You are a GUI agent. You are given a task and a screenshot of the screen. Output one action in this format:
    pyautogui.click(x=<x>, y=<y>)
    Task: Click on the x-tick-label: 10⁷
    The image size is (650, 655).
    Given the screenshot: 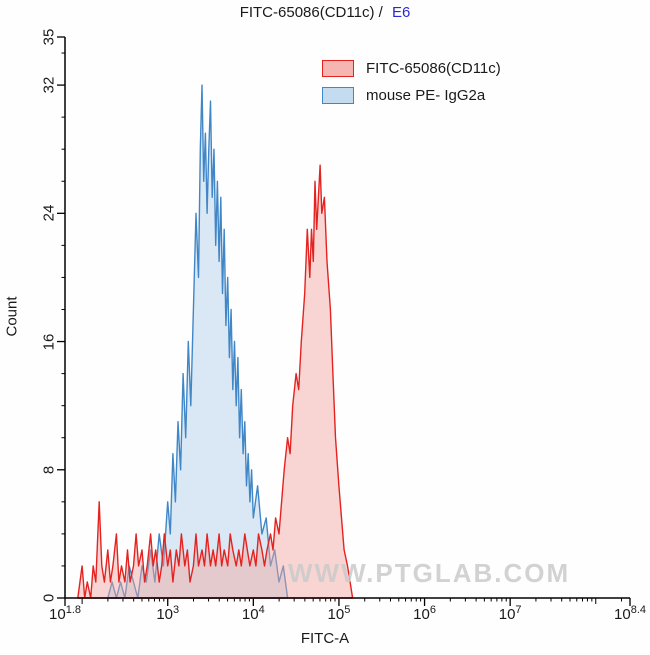 What is the action you would take?
    pyautogui.click(x=510, y=613)
    